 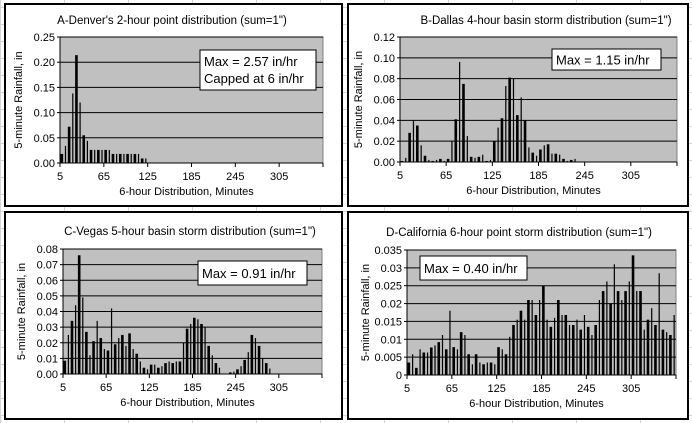 I want to click on x-tick-label: 185, so click(x=538, y=176).